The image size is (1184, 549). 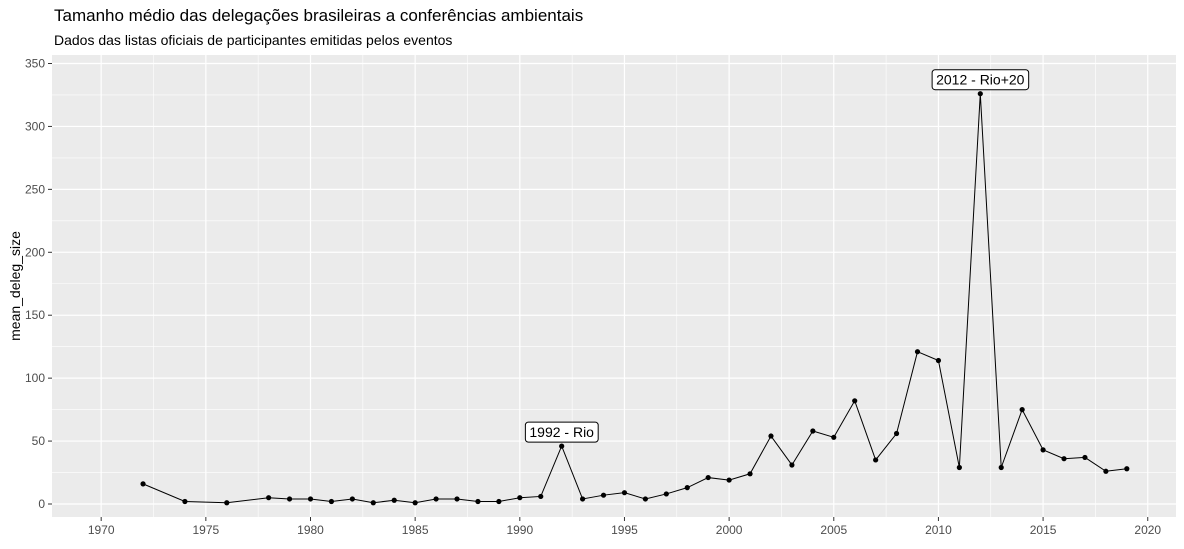 I want to click on x-tick-label: 1995, so click(x=624, y=530).